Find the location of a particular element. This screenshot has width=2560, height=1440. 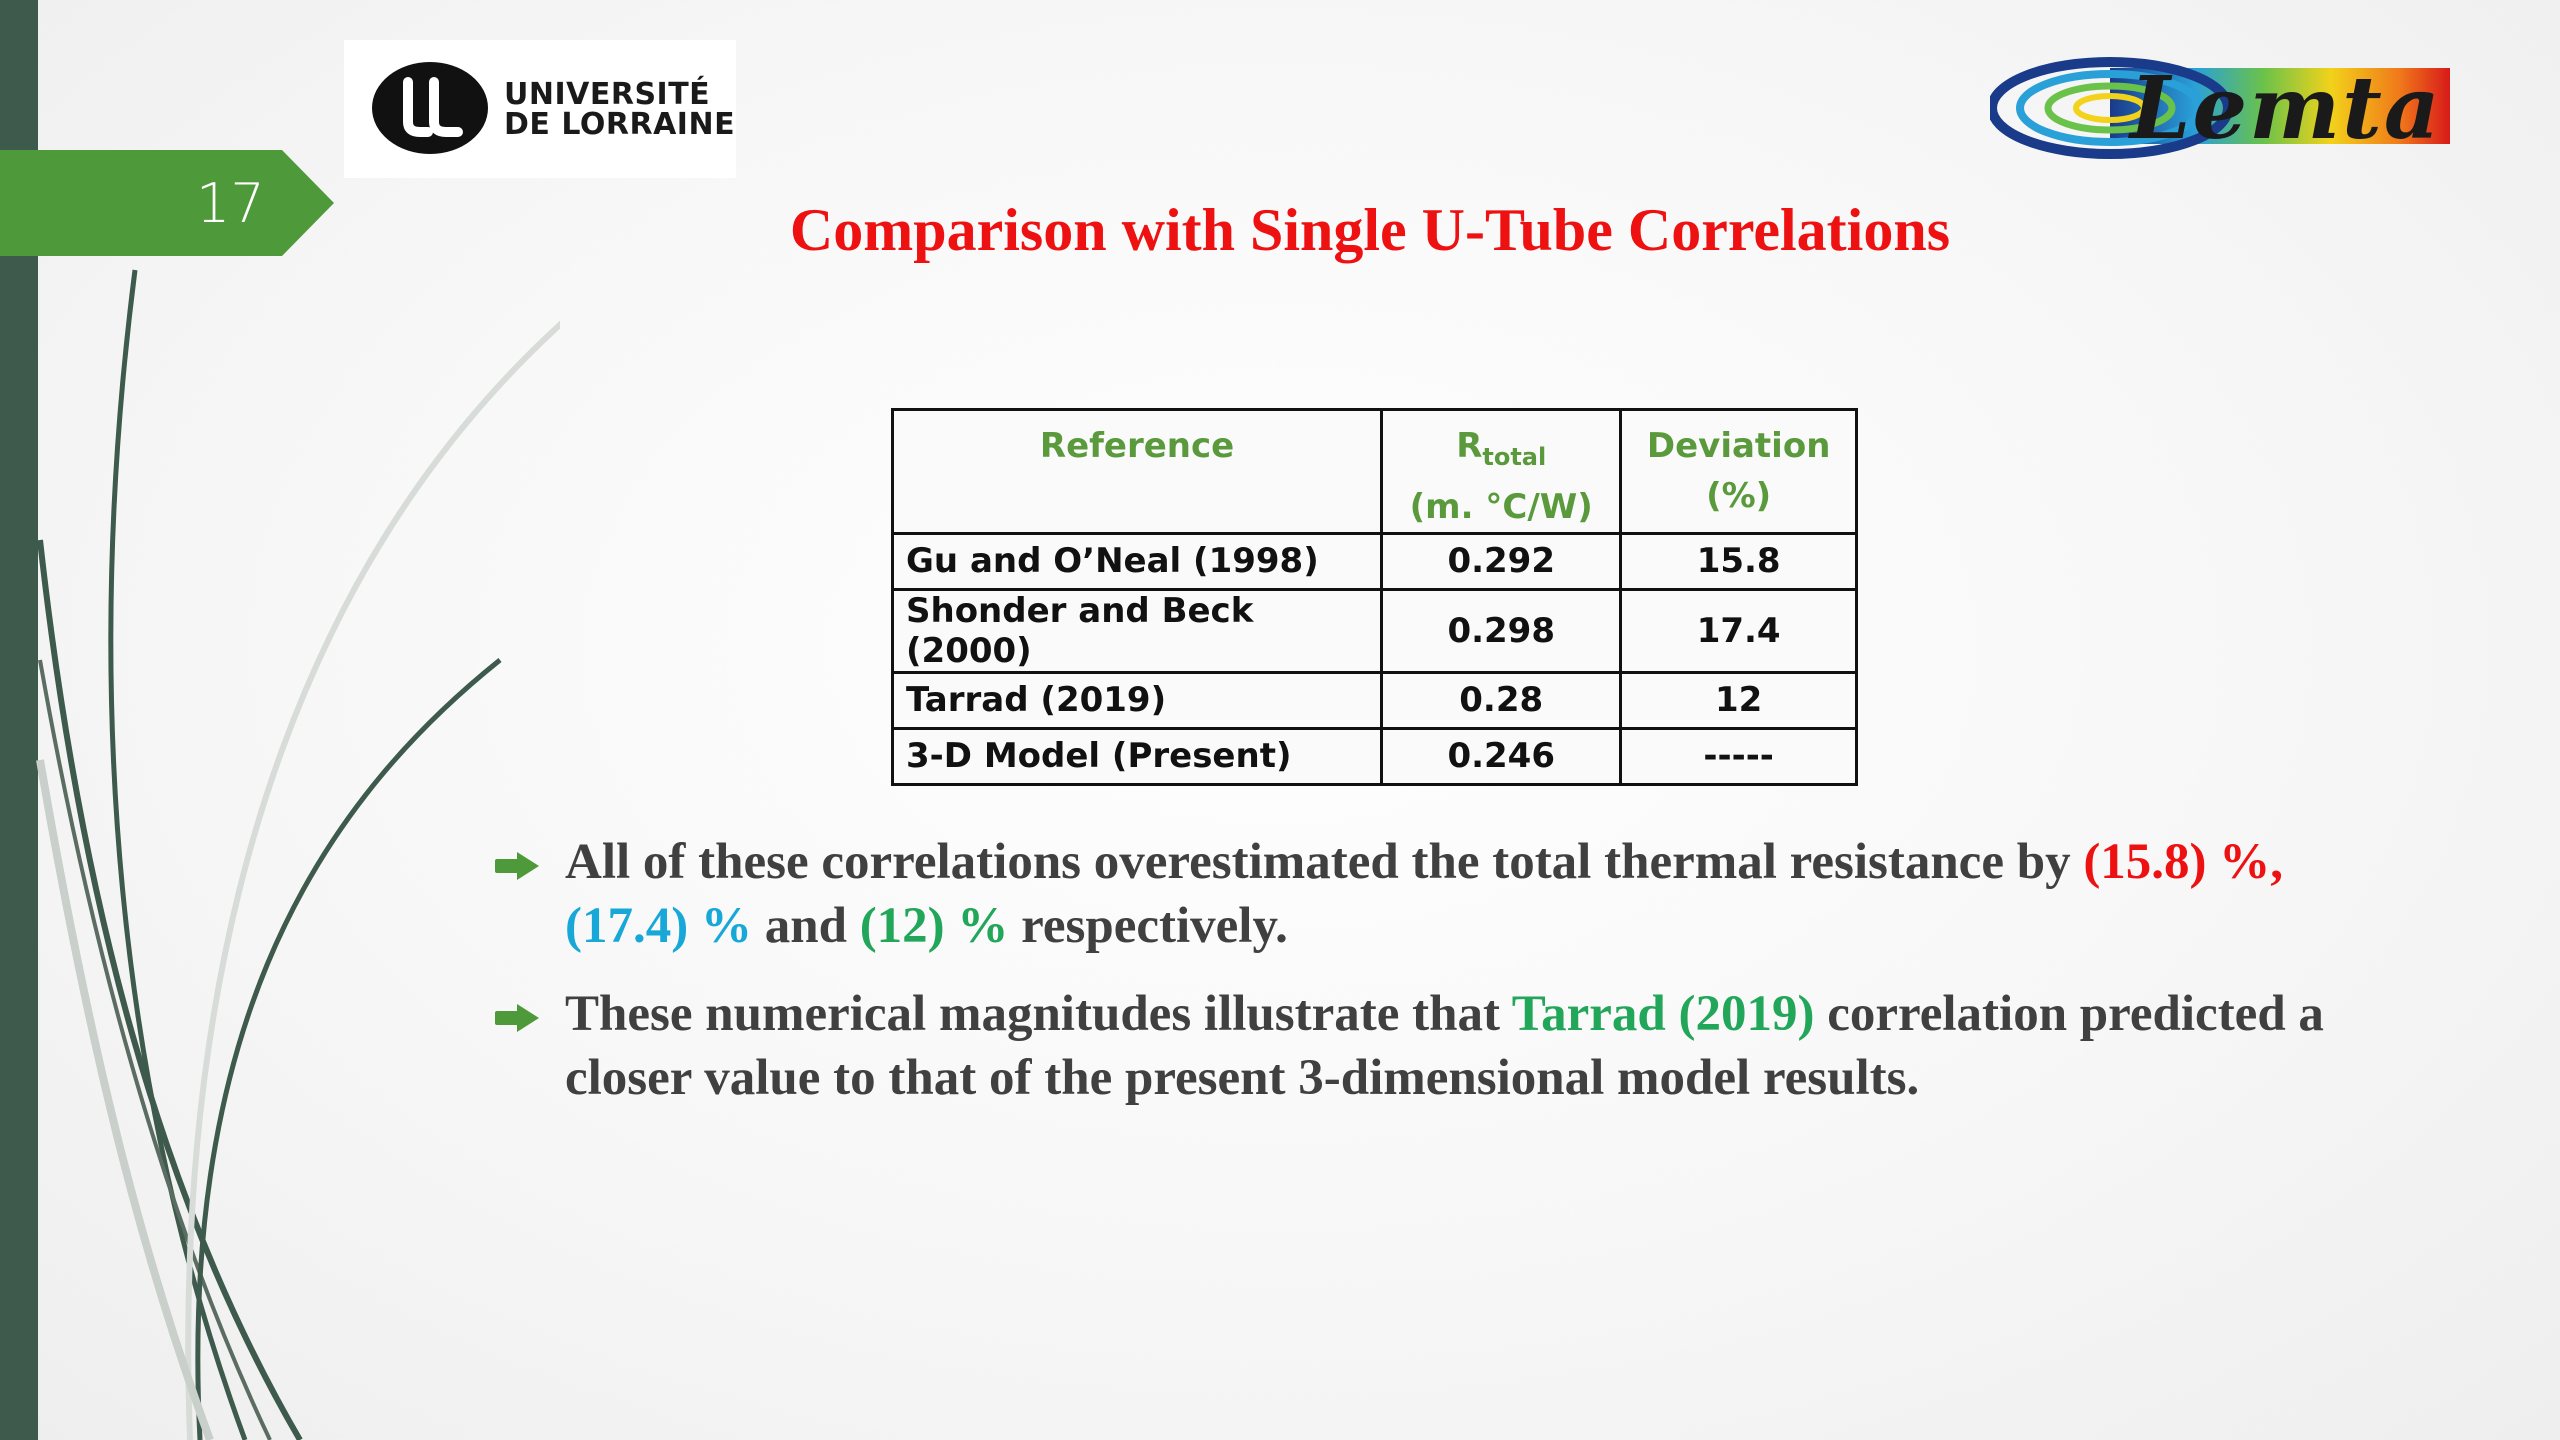

universite-de-lorraine-logo: UNIVERSITÉ DE LORRAINE is located at coordinates (540, 109).